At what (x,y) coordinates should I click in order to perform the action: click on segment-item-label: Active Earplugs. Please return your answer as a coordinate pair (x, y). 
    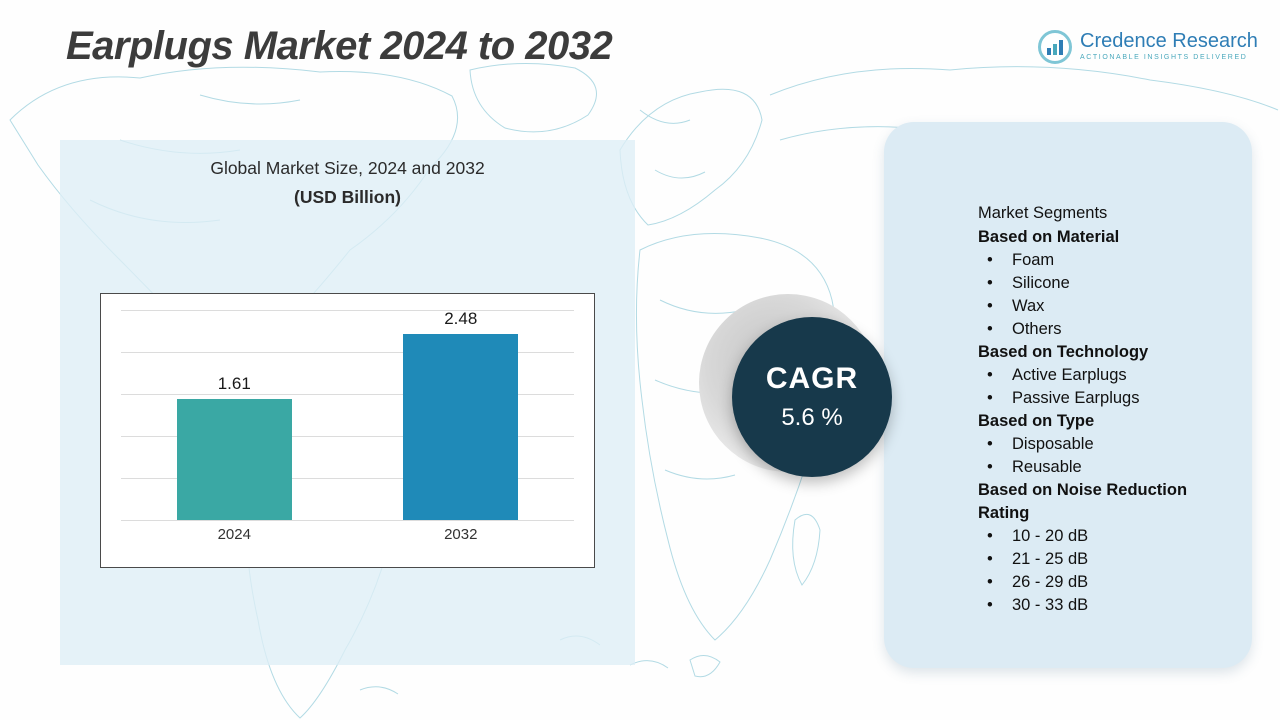
    Looking at the image, I should click on (1069, 375).